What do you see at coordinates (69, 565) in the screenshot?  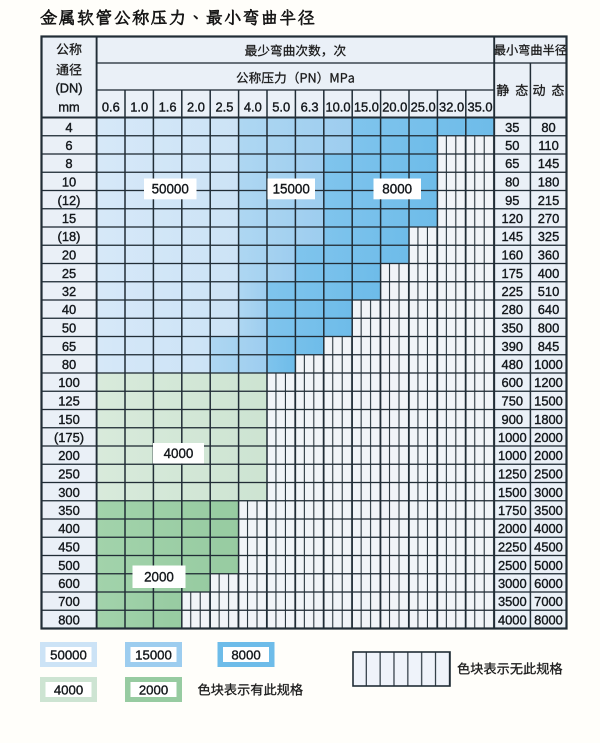 I see `svg-text: 500` at bounding box center [69, 565].